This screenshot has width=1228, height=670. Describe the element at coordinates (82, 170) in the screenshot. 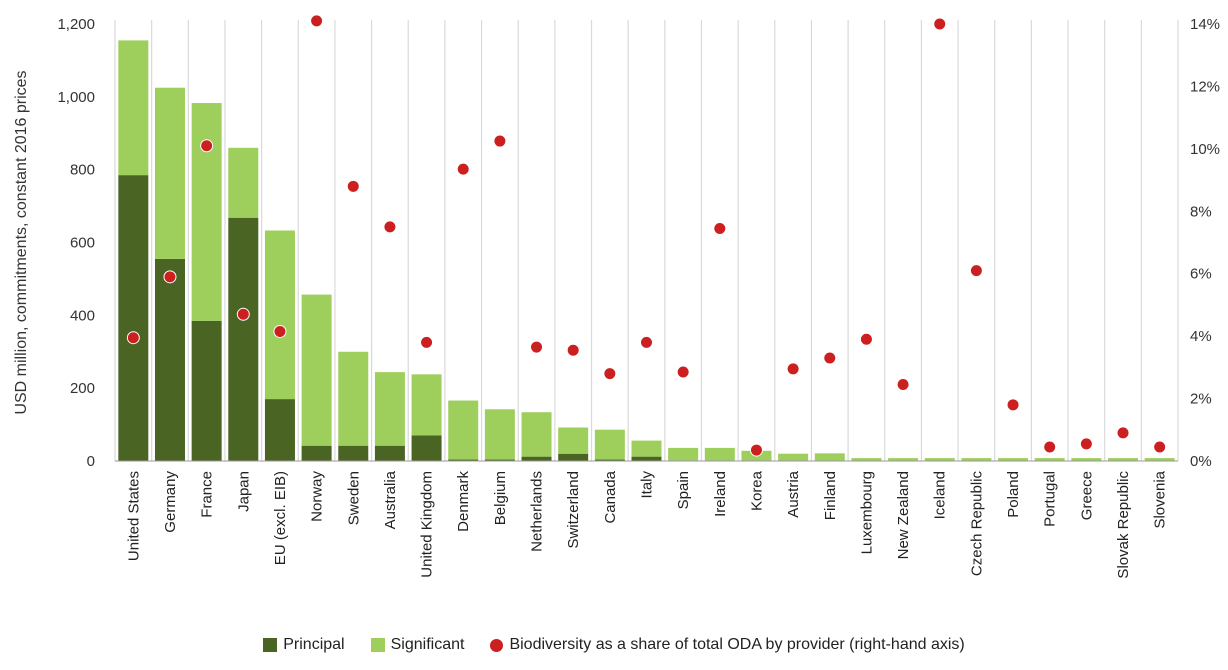

I see `y-tick-label-left: 800` at that location.